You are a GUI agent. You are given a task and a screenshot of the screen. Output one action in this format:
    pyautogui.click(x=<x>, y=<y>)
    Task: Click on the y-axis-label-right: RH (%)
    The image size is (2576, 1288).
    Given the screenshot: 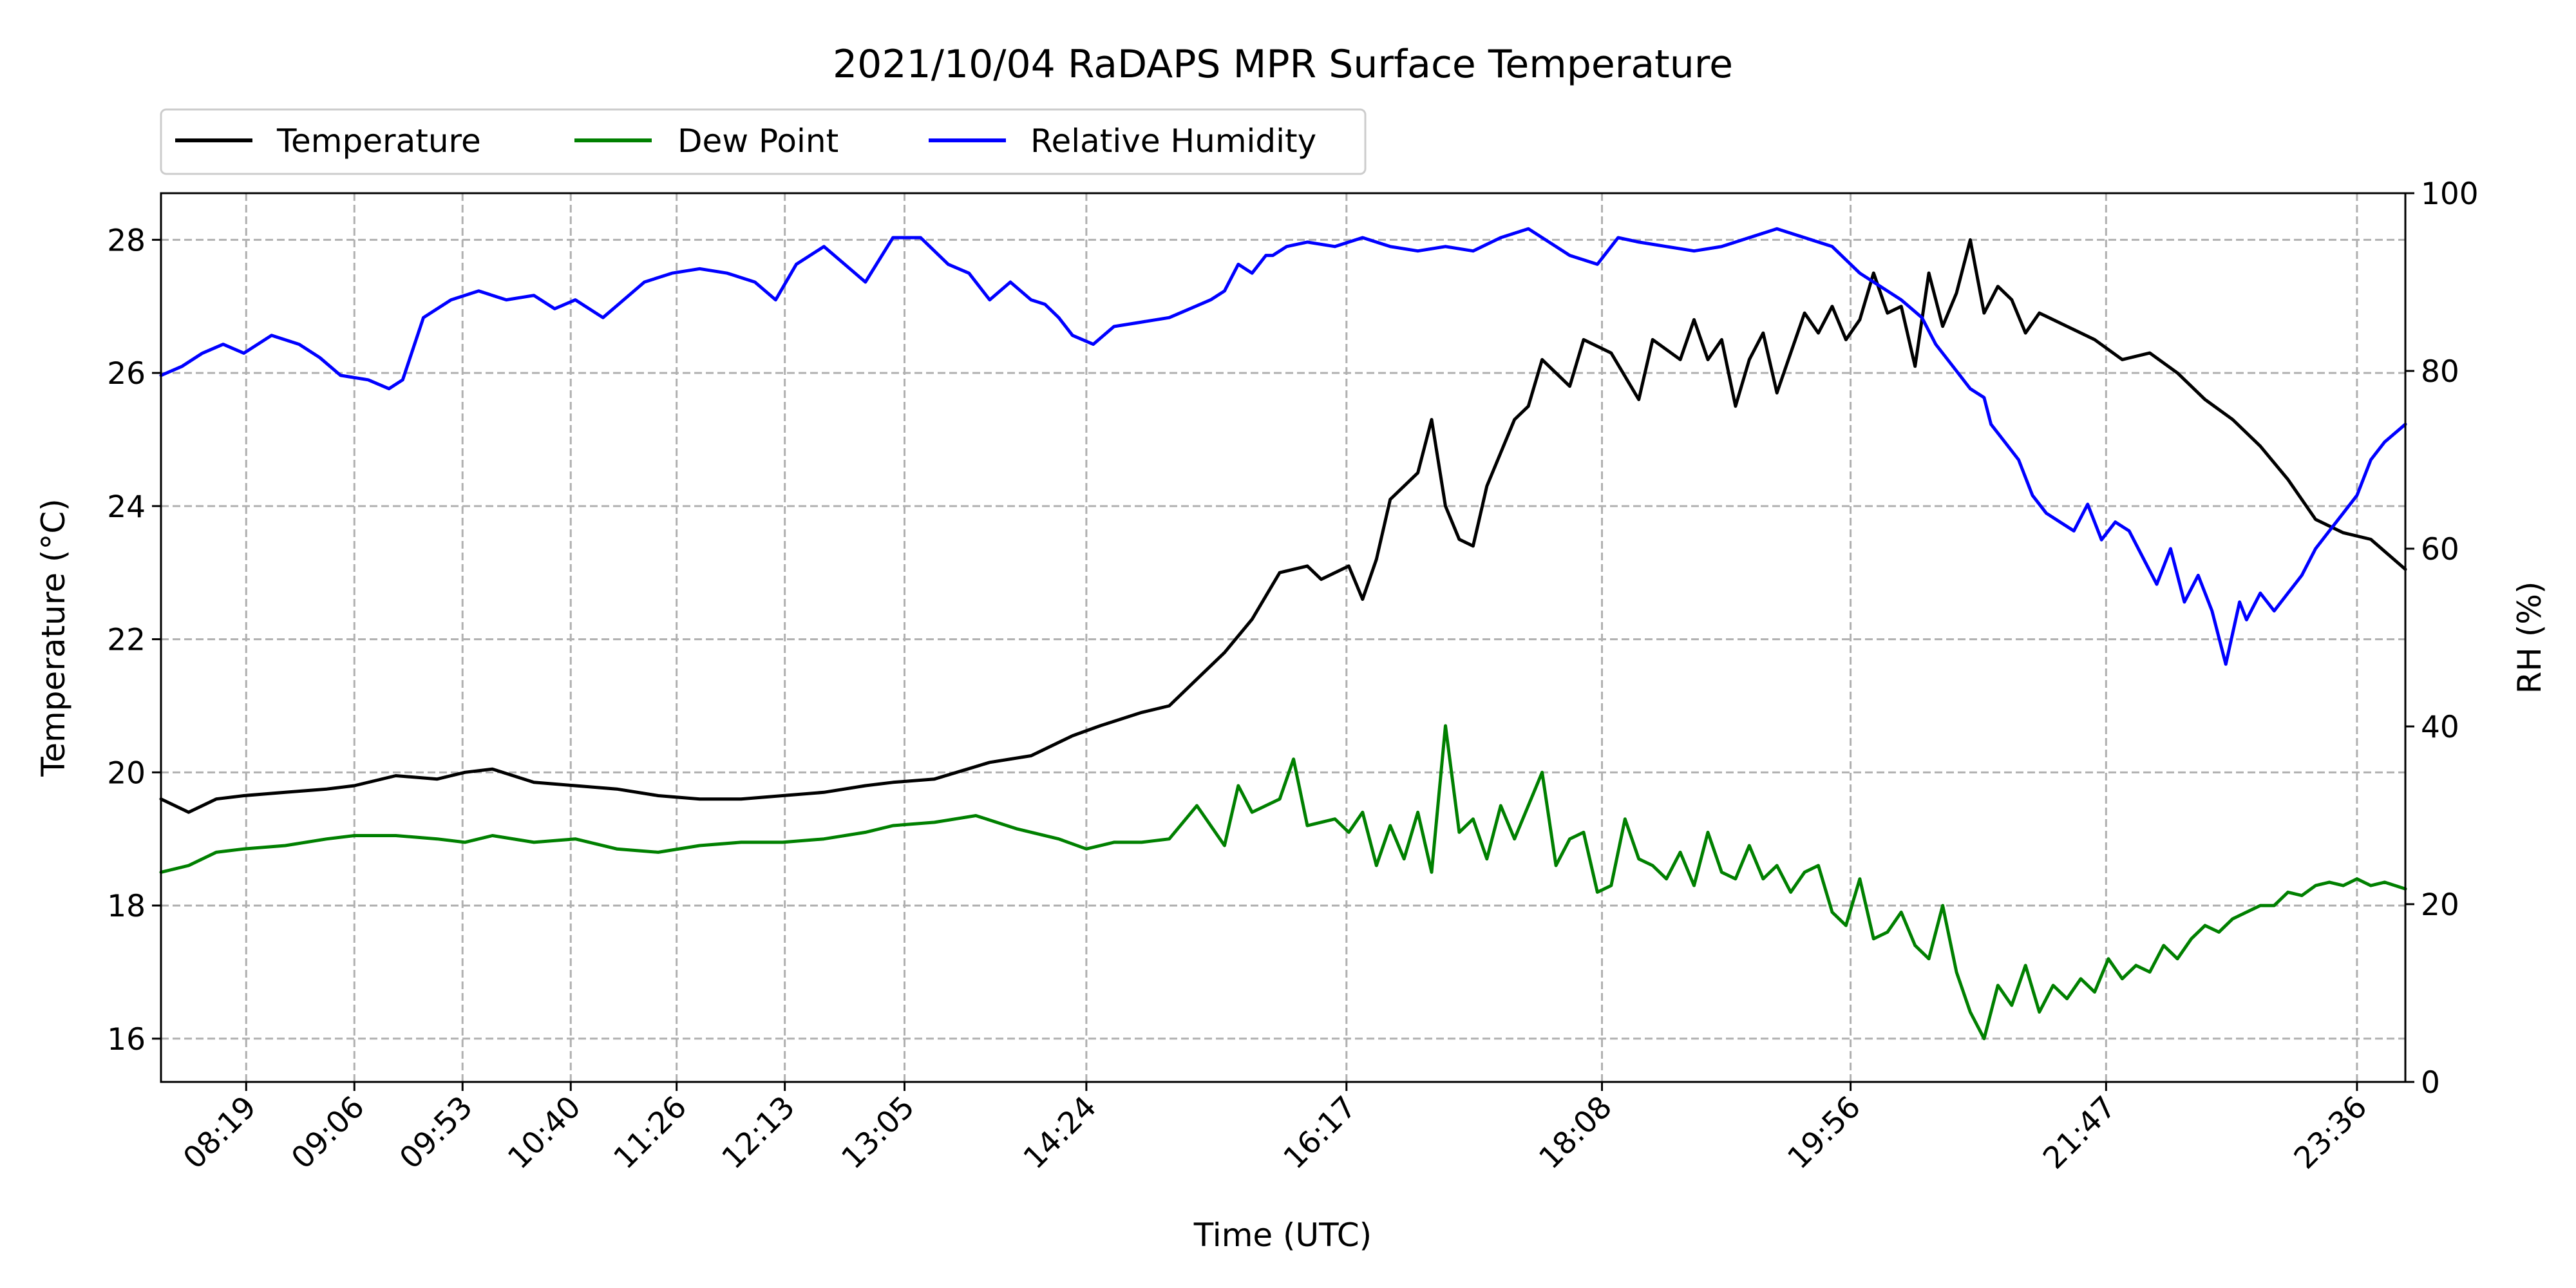 What is the action you would take?
    pyautogui.click(x=2529, y=638)
    